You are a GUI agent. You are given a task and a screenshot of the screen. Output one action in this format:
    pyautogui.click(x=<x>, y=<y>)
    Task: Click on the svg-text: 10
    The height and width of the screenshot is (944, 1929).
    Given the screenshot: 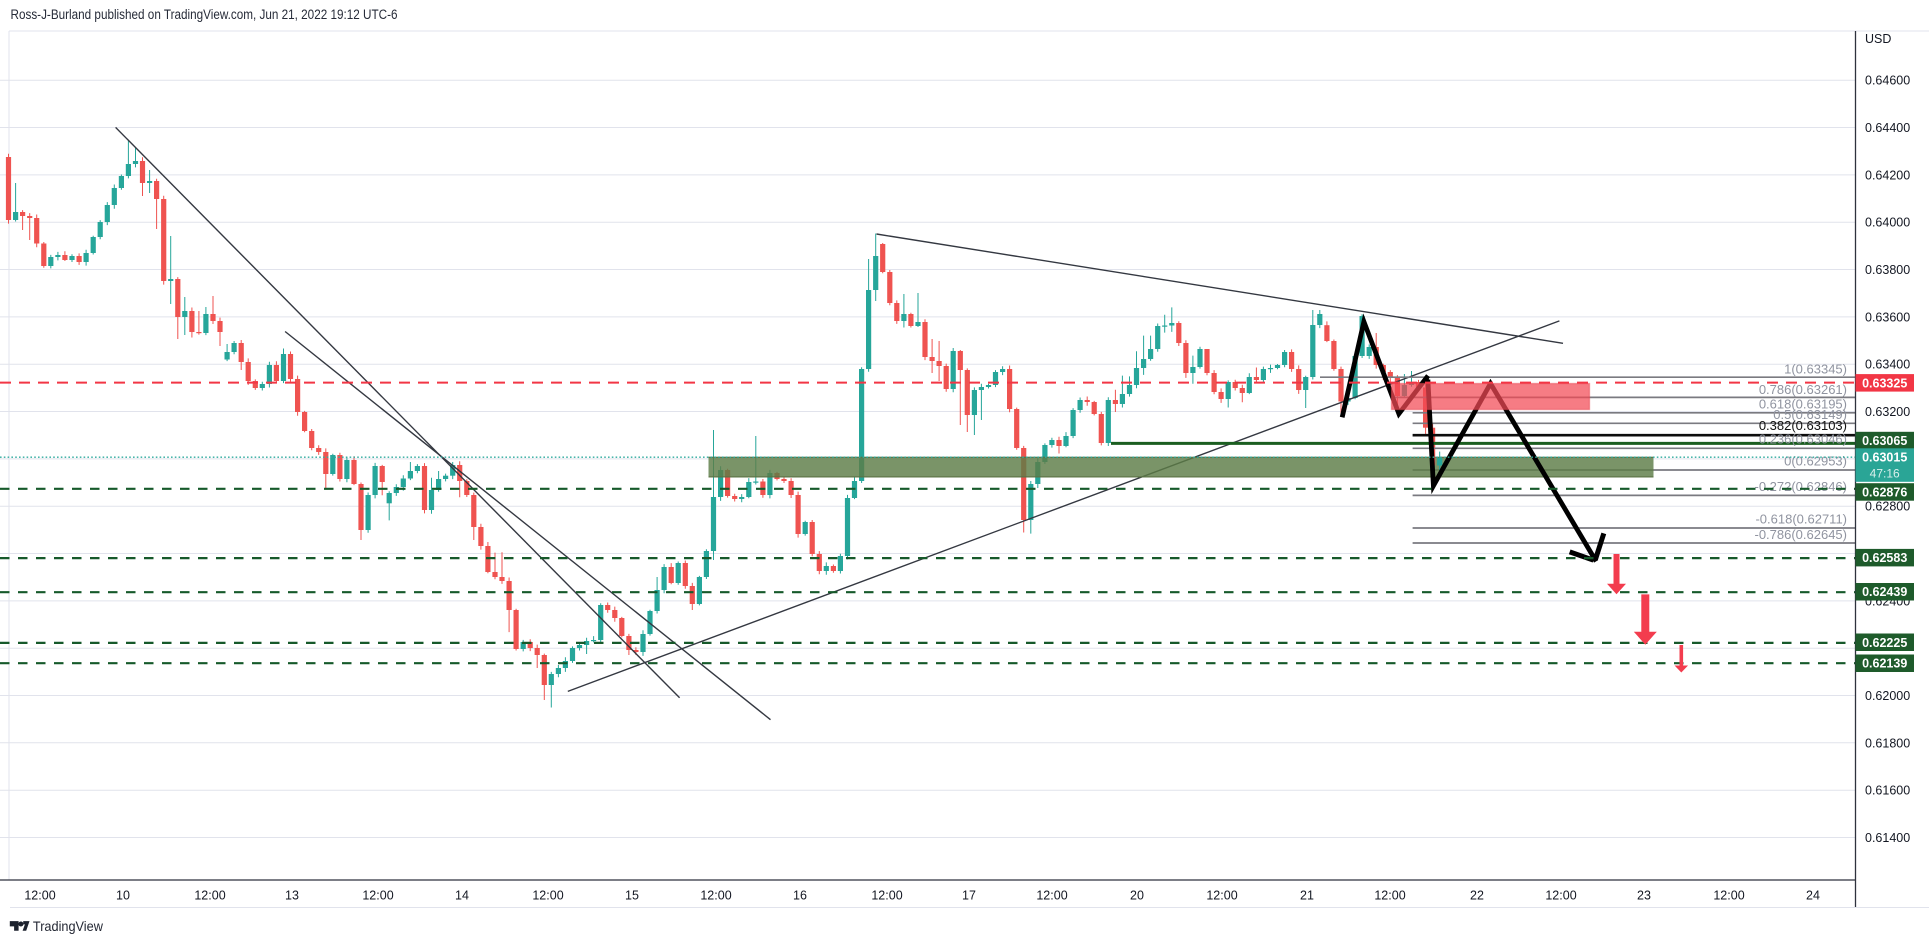 What is the action you would take?
    pyautogui.click(x=123, y=896)
    